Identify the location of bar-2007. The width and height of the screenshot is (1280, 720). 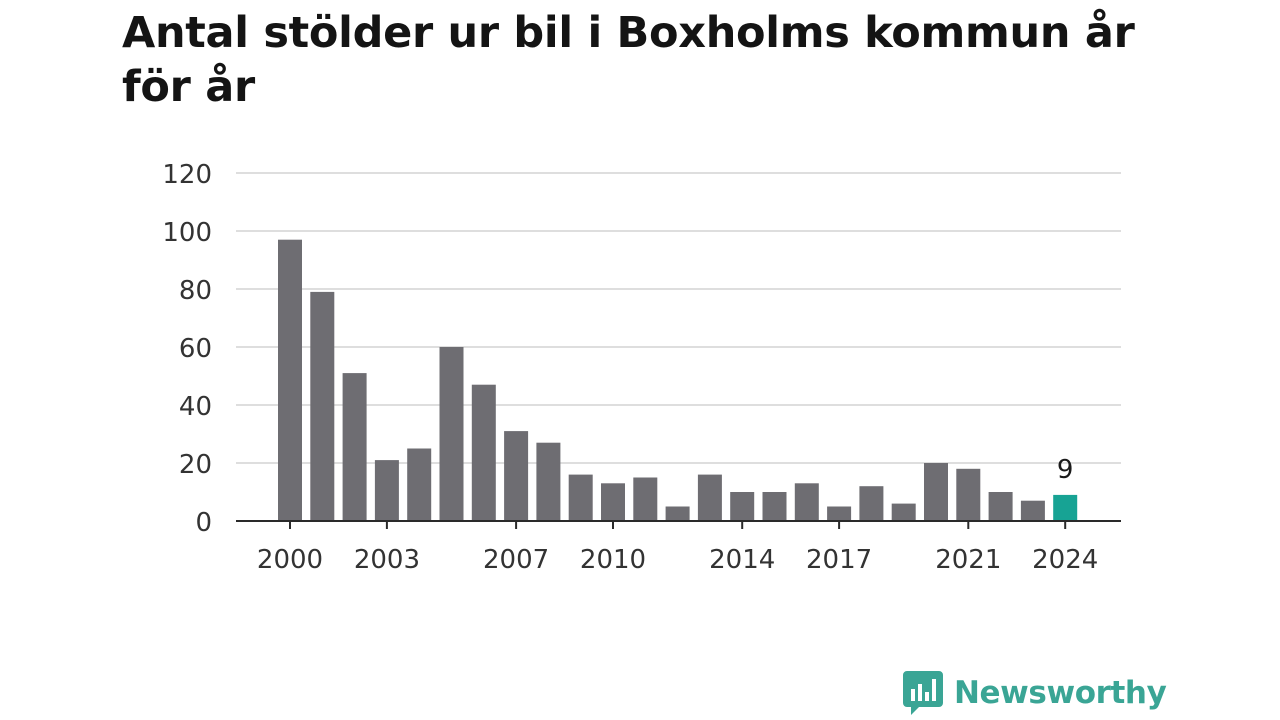
(516, 476).